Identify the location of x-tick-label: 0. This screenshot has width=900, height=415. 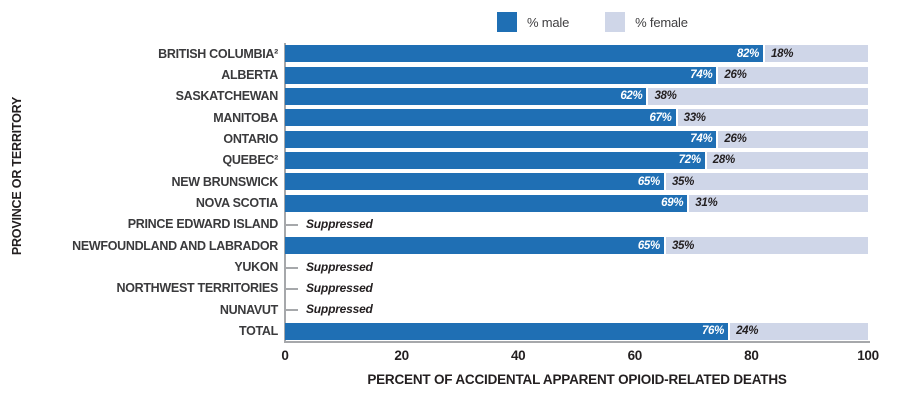
(285, 355).